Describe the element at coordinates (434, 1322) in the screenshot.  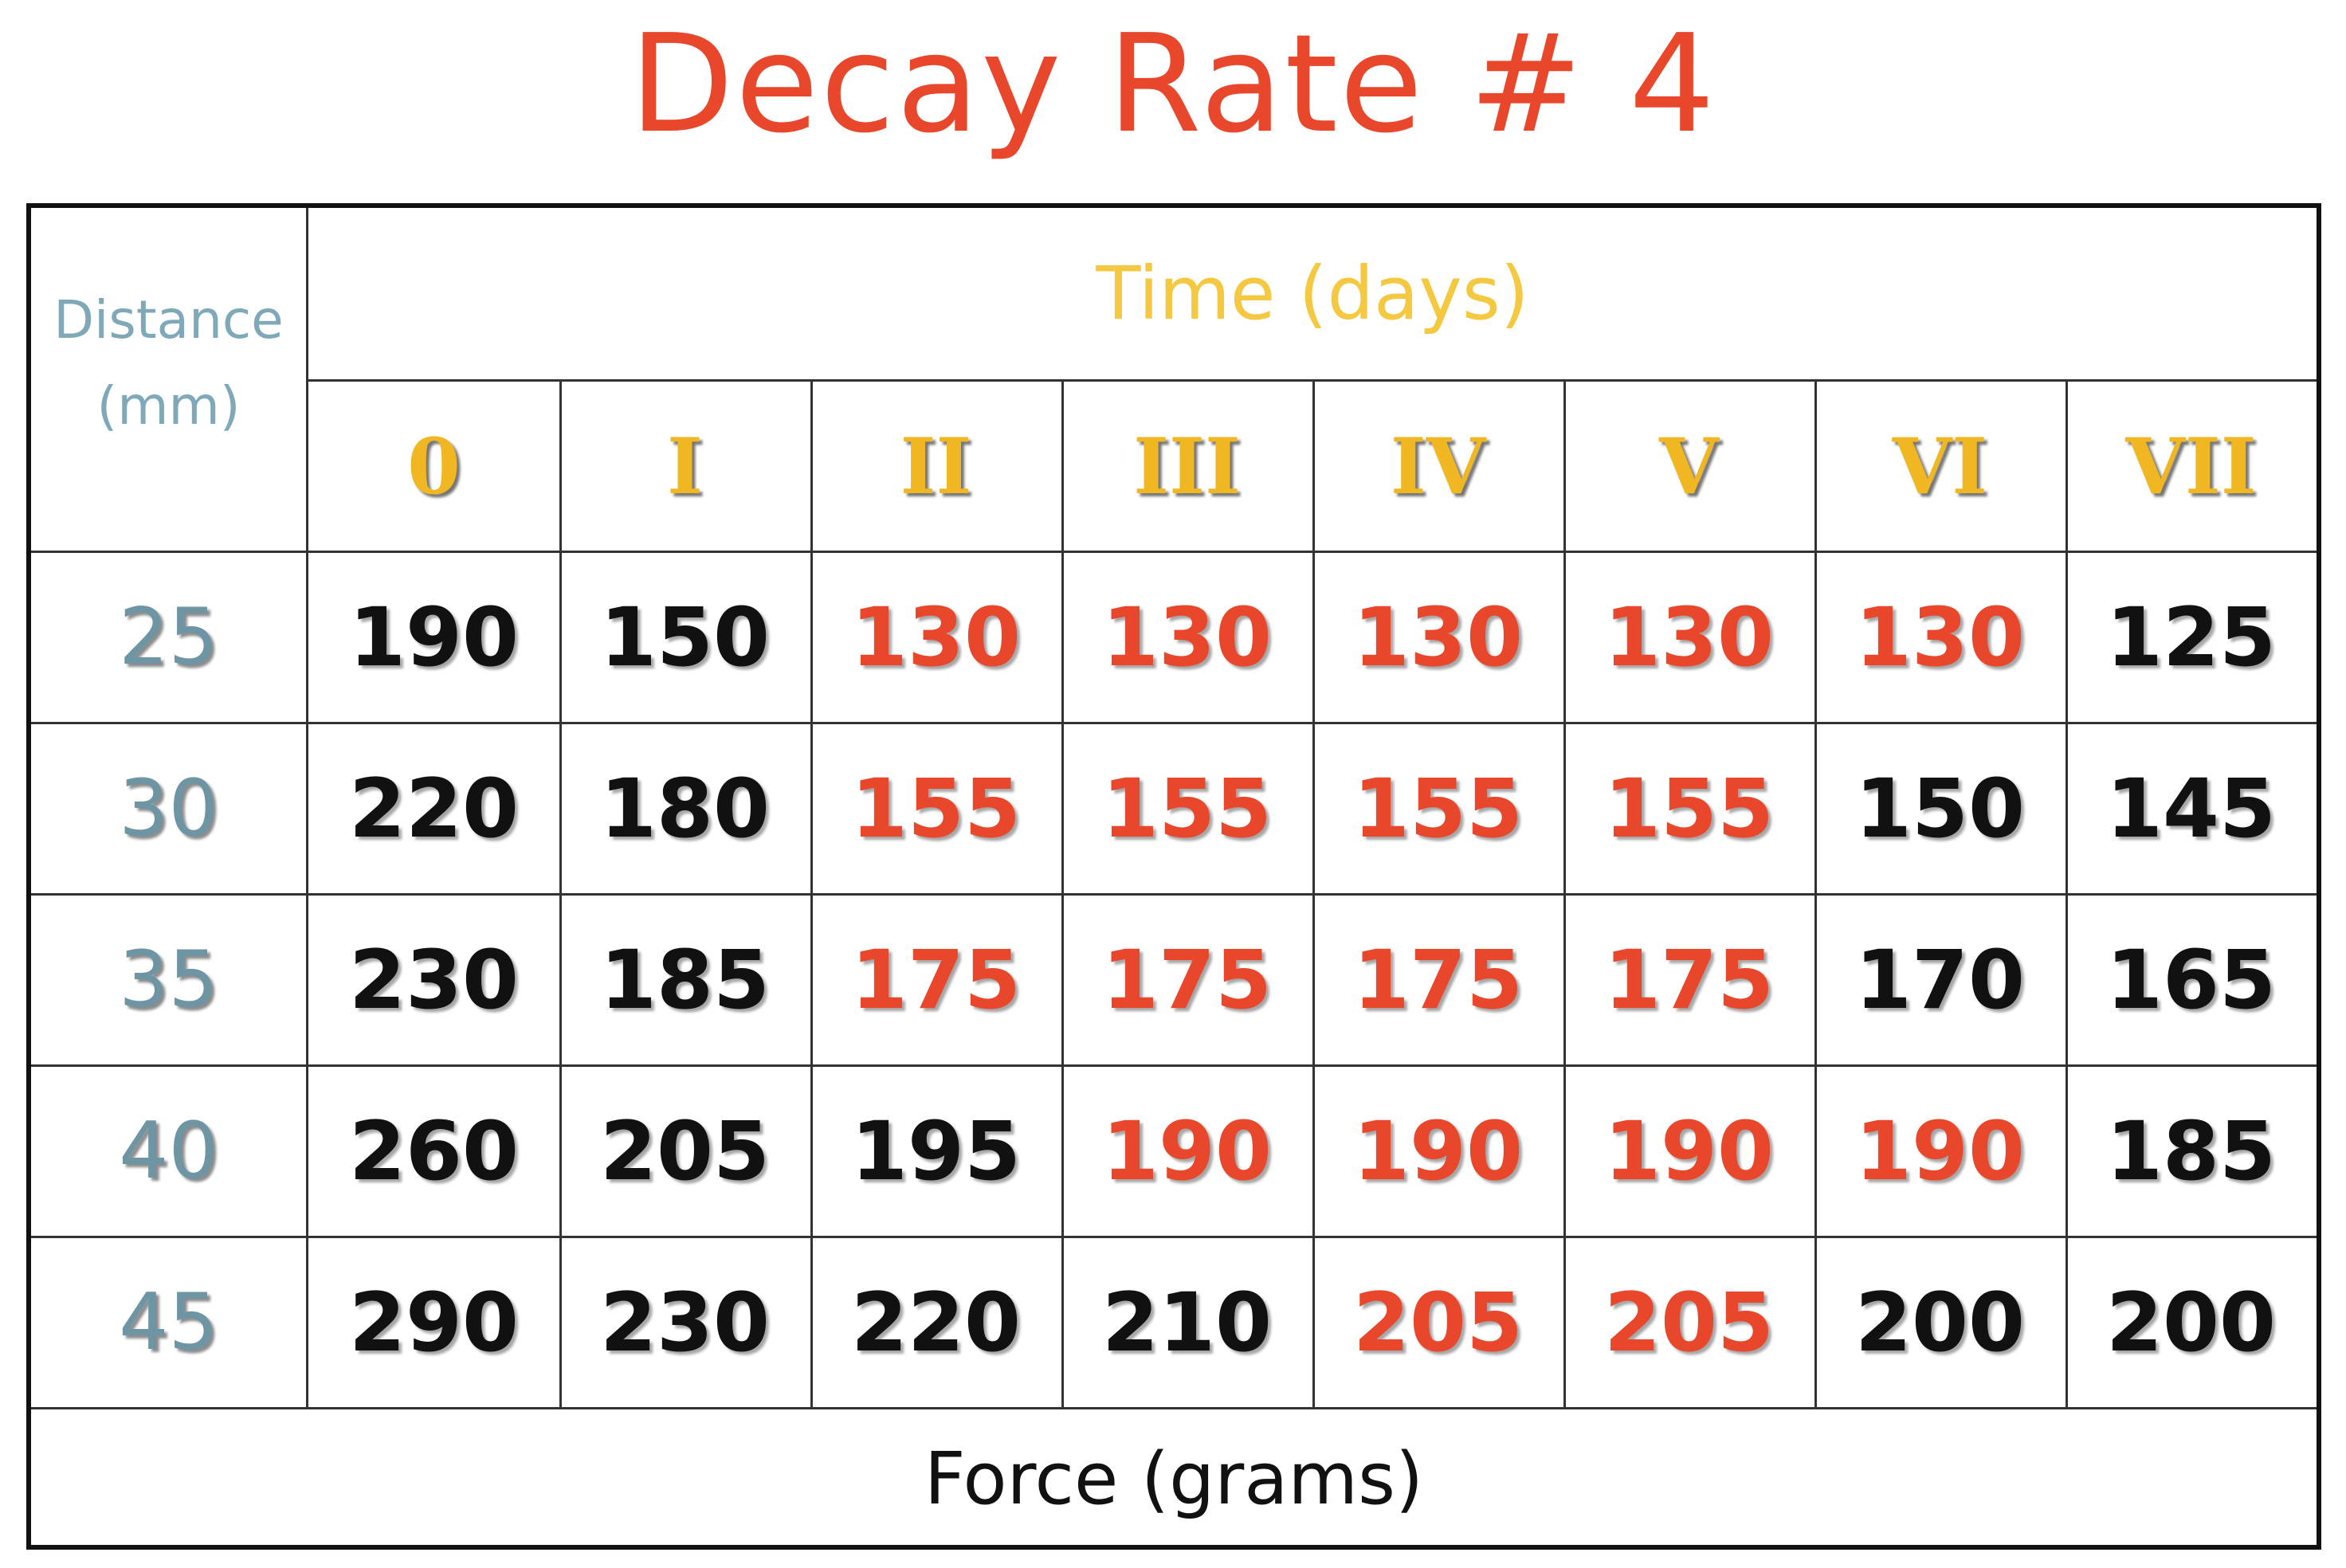
I see `force-value: 290` at that location.